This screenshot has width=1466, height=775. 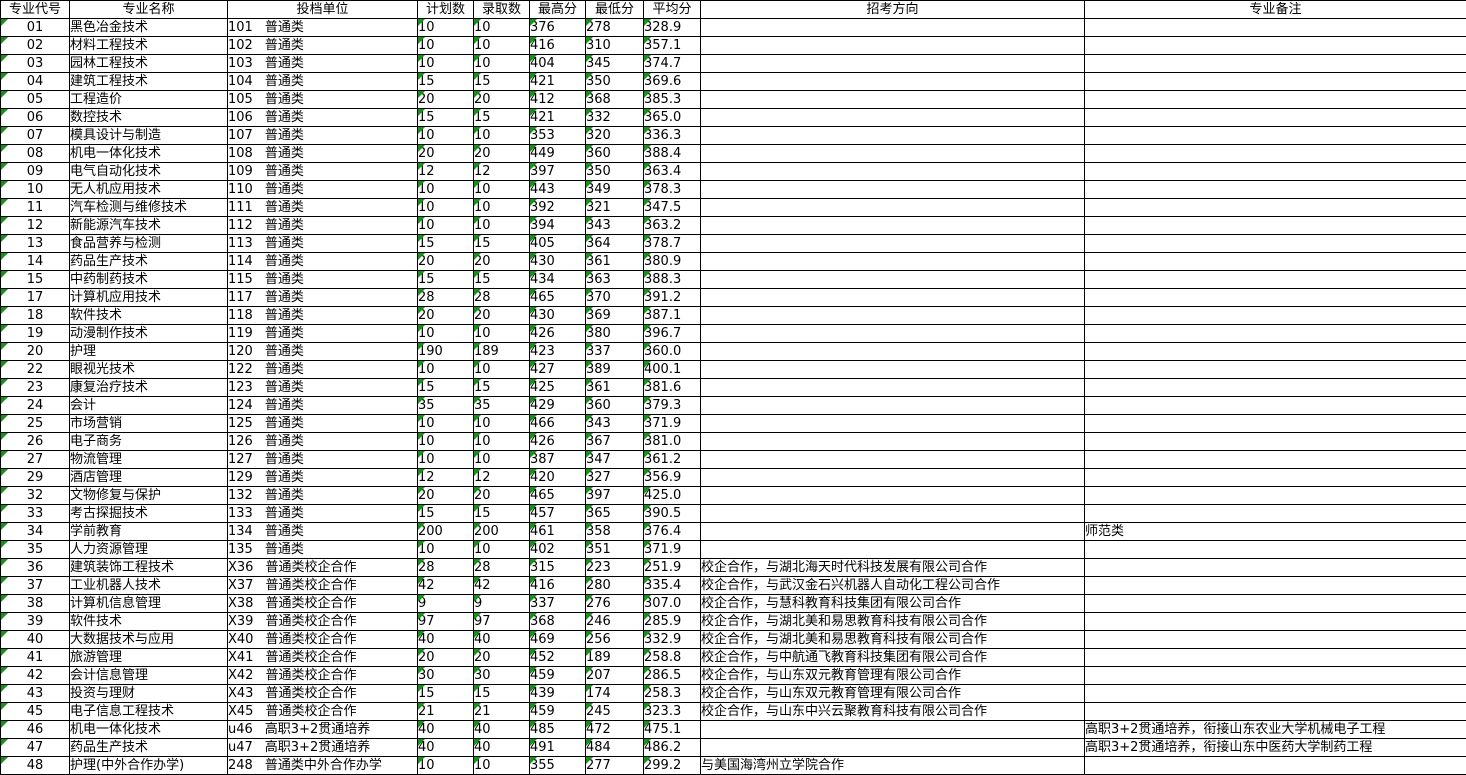 What do you see at coordinates (557, 225) in the screenshot?
I see `cell-max: 394` at bounding box center [557, 225].